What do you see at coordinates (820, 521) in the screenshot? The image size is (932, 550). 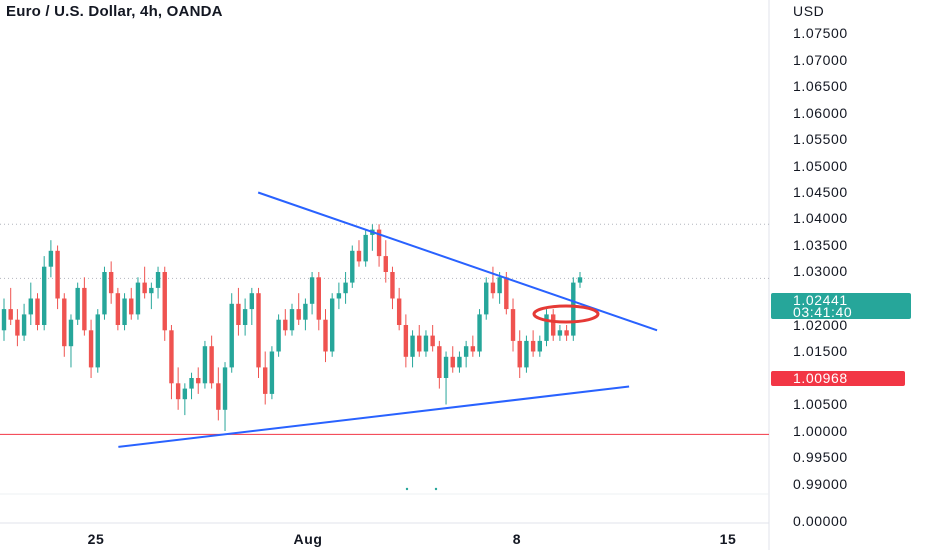 I see `price-tick-label: 0.00000` at bounding box center [820, 521].